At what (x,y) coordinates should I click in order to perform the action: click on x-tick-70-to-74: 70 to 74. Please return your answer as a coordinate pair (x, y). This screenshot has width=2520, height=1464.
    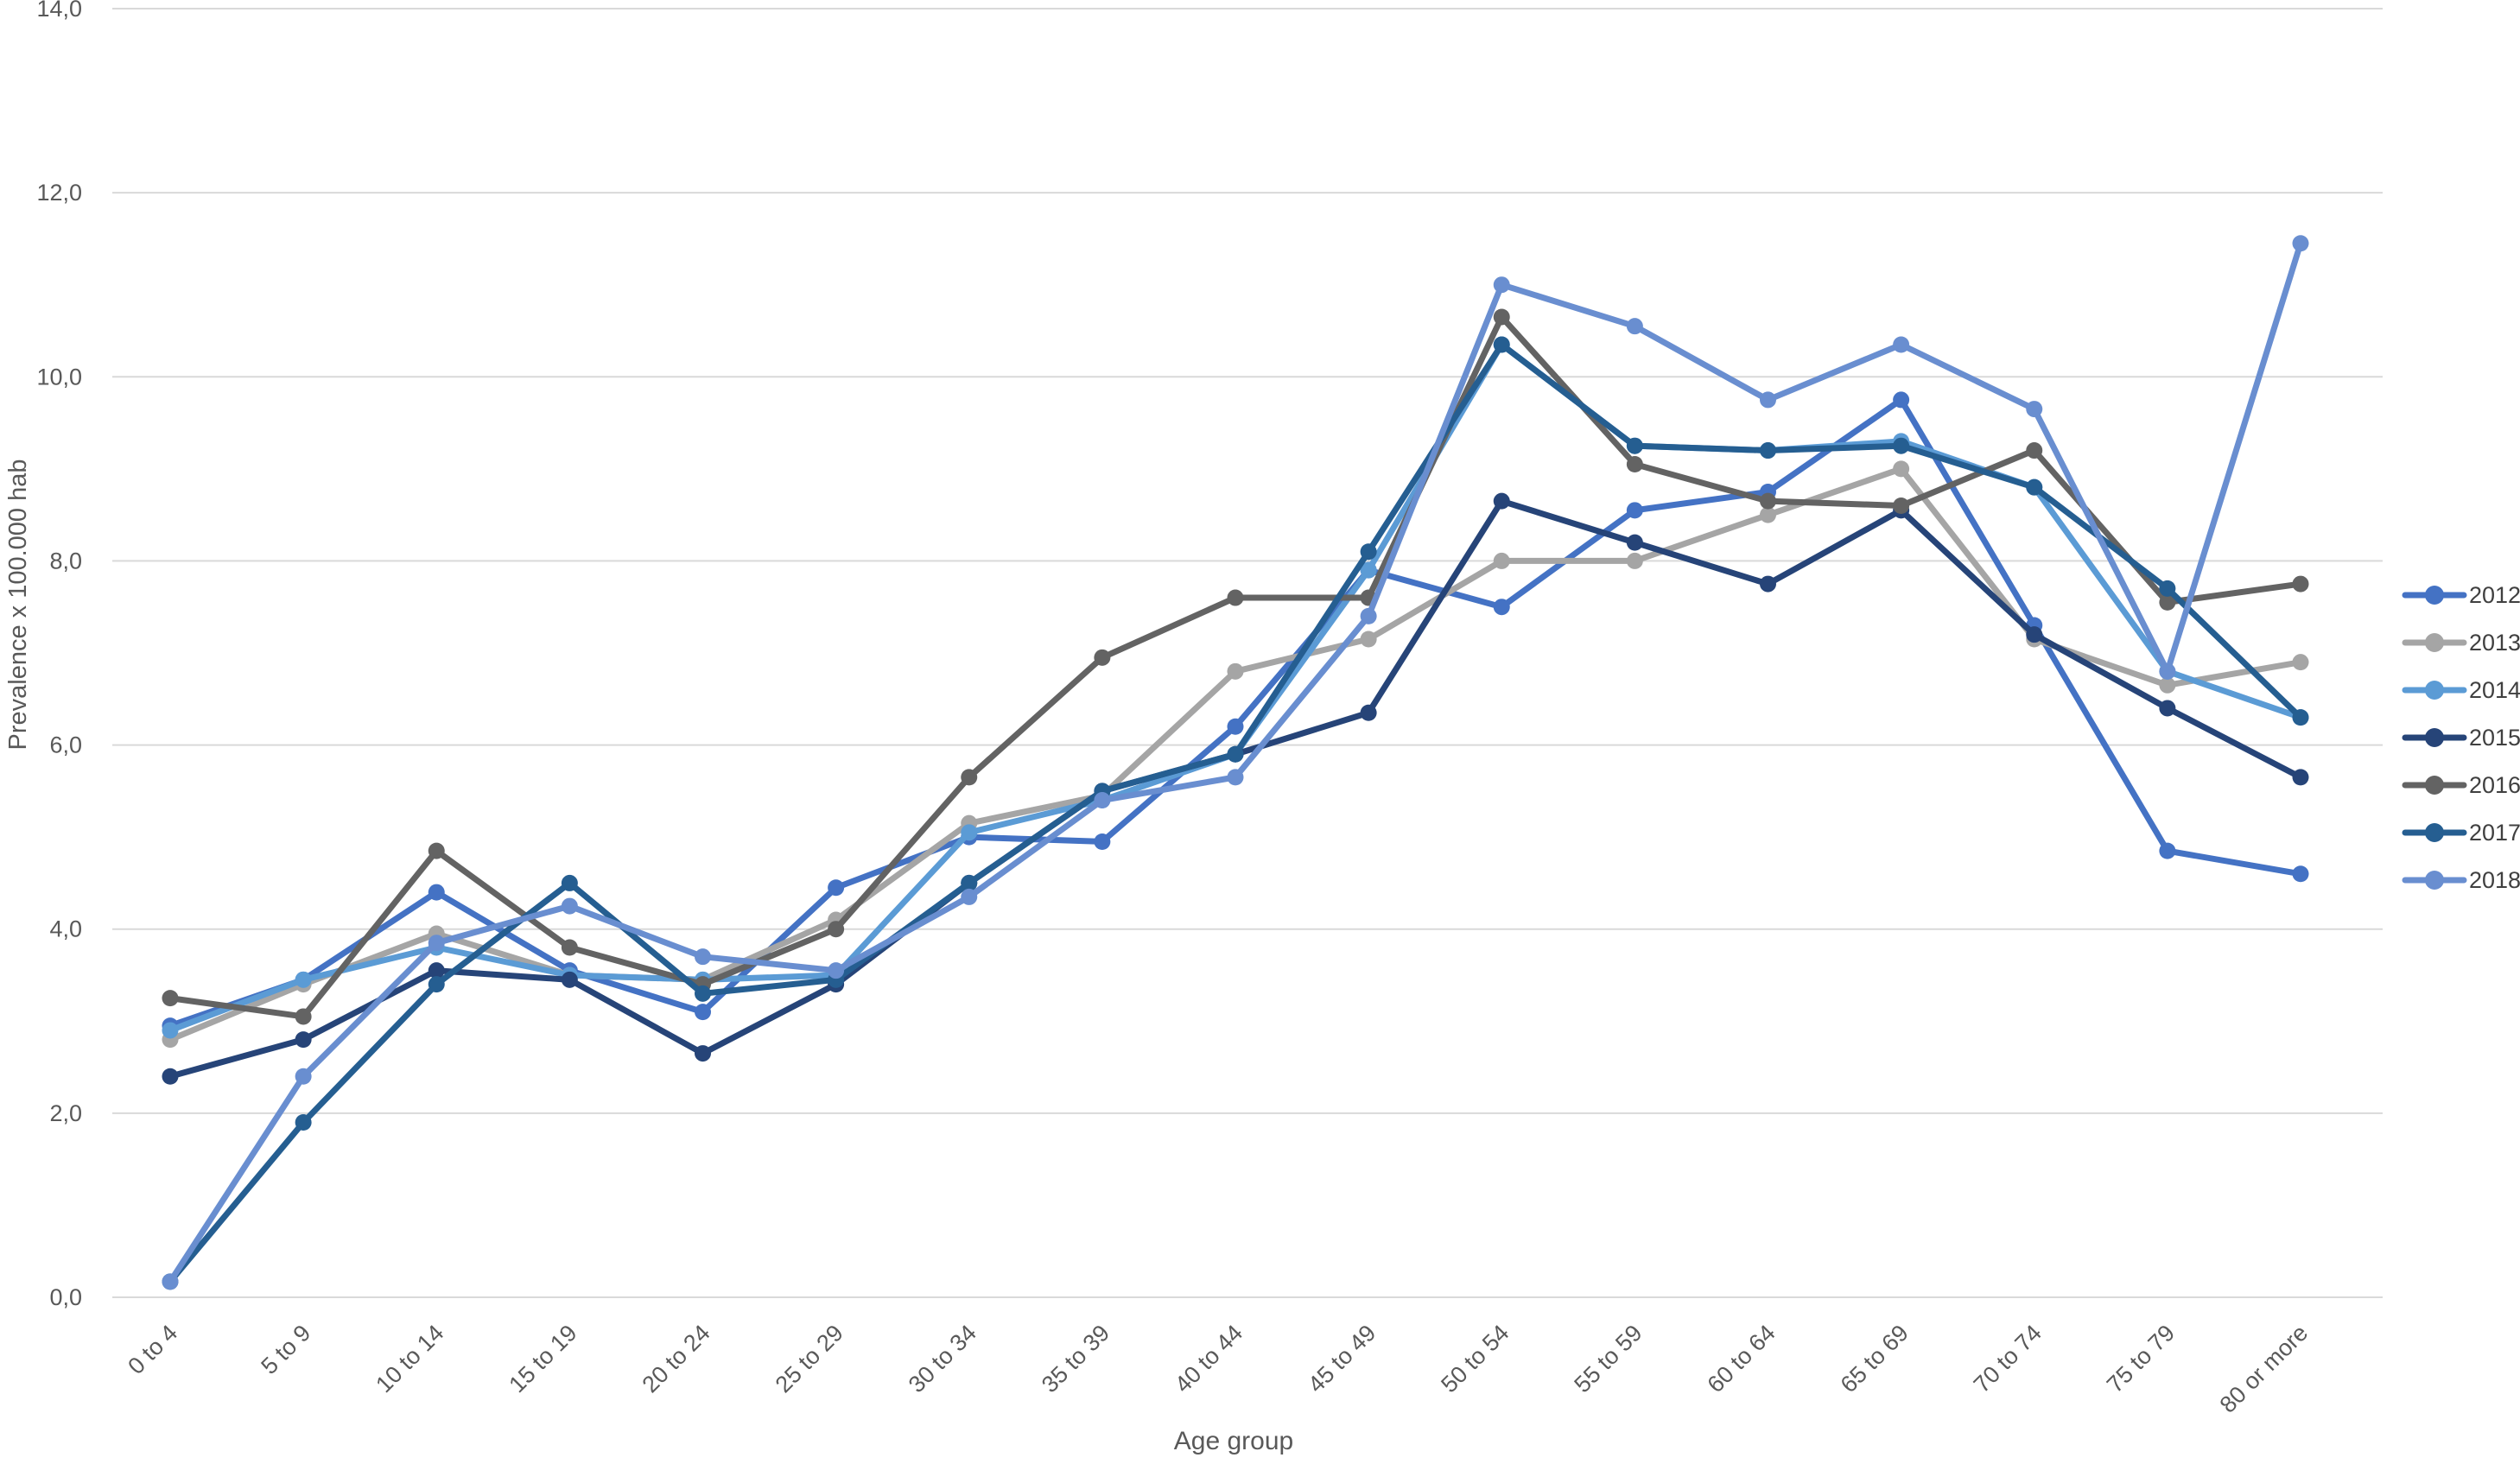
    Looking at the image, I should click on (2008, 1358).